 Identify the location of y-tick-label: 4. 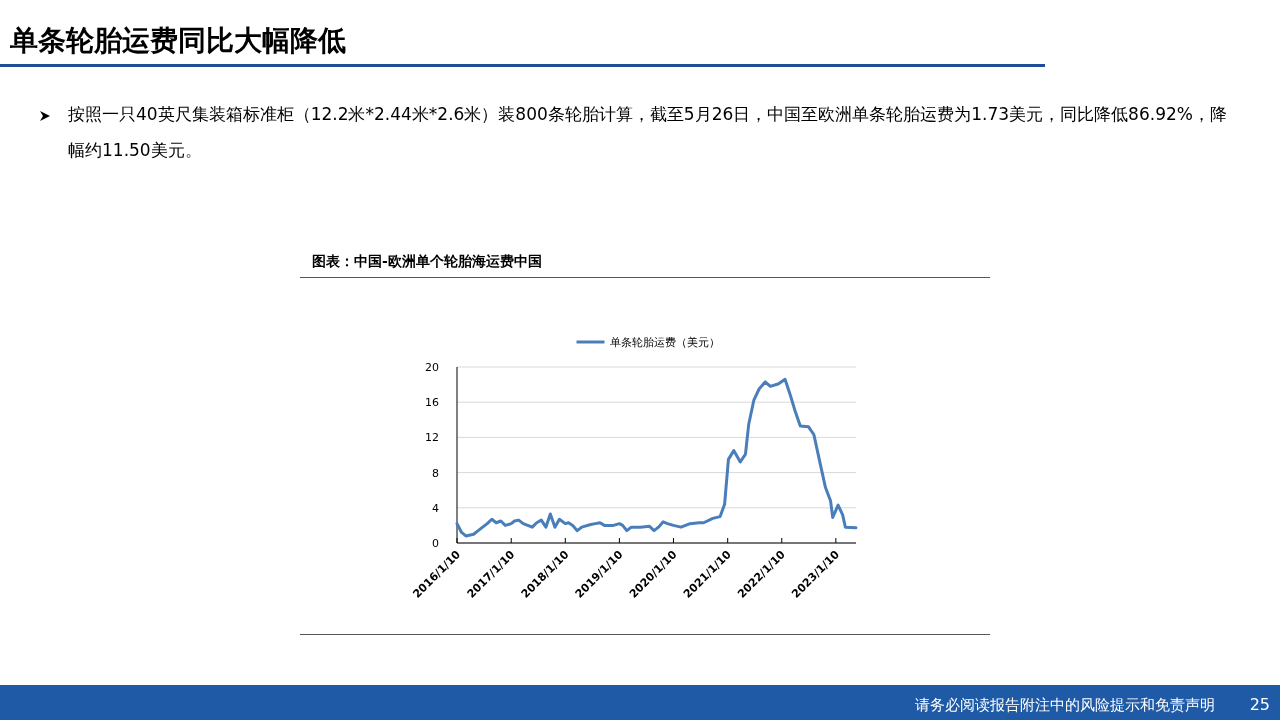
(435, 508).